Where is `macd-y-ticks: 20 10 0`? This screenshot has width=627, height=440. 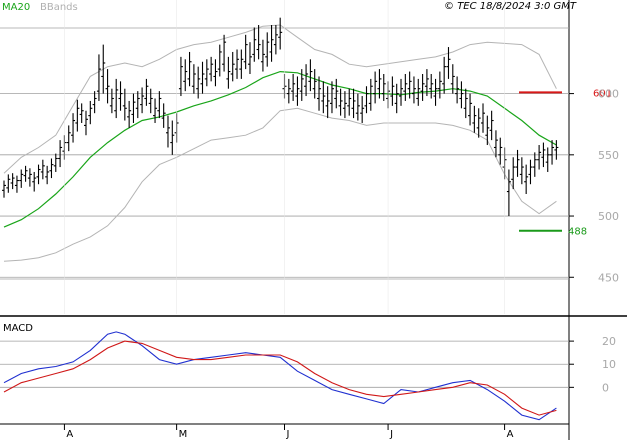
macd-y-ticks: 20 10 0 is located at coordinates (592, 364).